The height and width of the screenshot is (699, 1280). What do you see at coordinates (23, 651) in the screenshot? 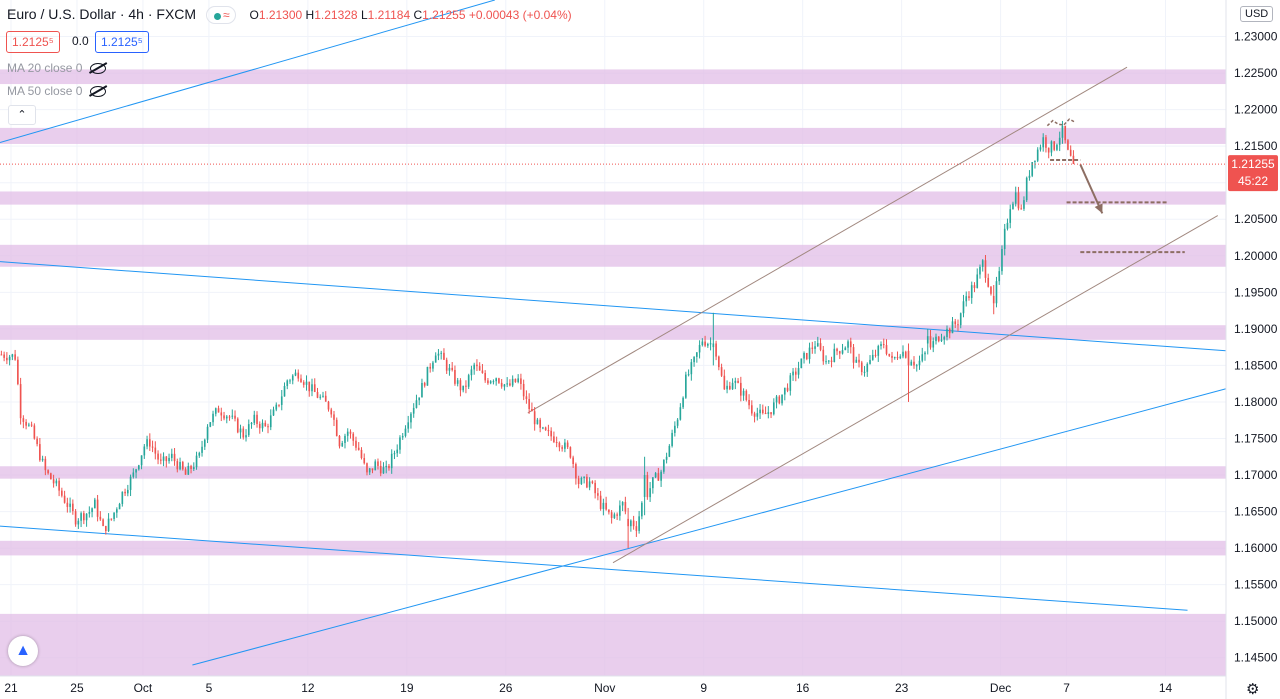
I see `tradingview-logo-icon: ▲` at bounding box center [23, 651].